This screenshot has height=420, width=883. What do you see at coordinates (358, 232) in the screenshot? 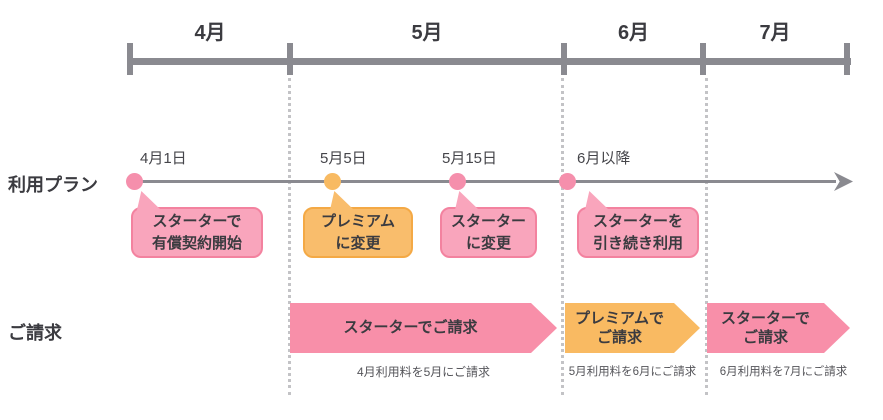
I see `event-bubble-may5: プレミアム に変更` at bounding box center [358, 232].